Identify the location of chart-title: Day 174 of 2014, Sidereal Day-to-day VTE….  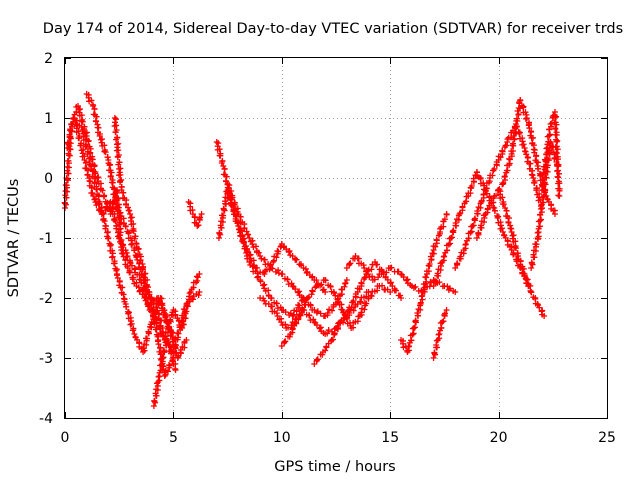
(333, 29).